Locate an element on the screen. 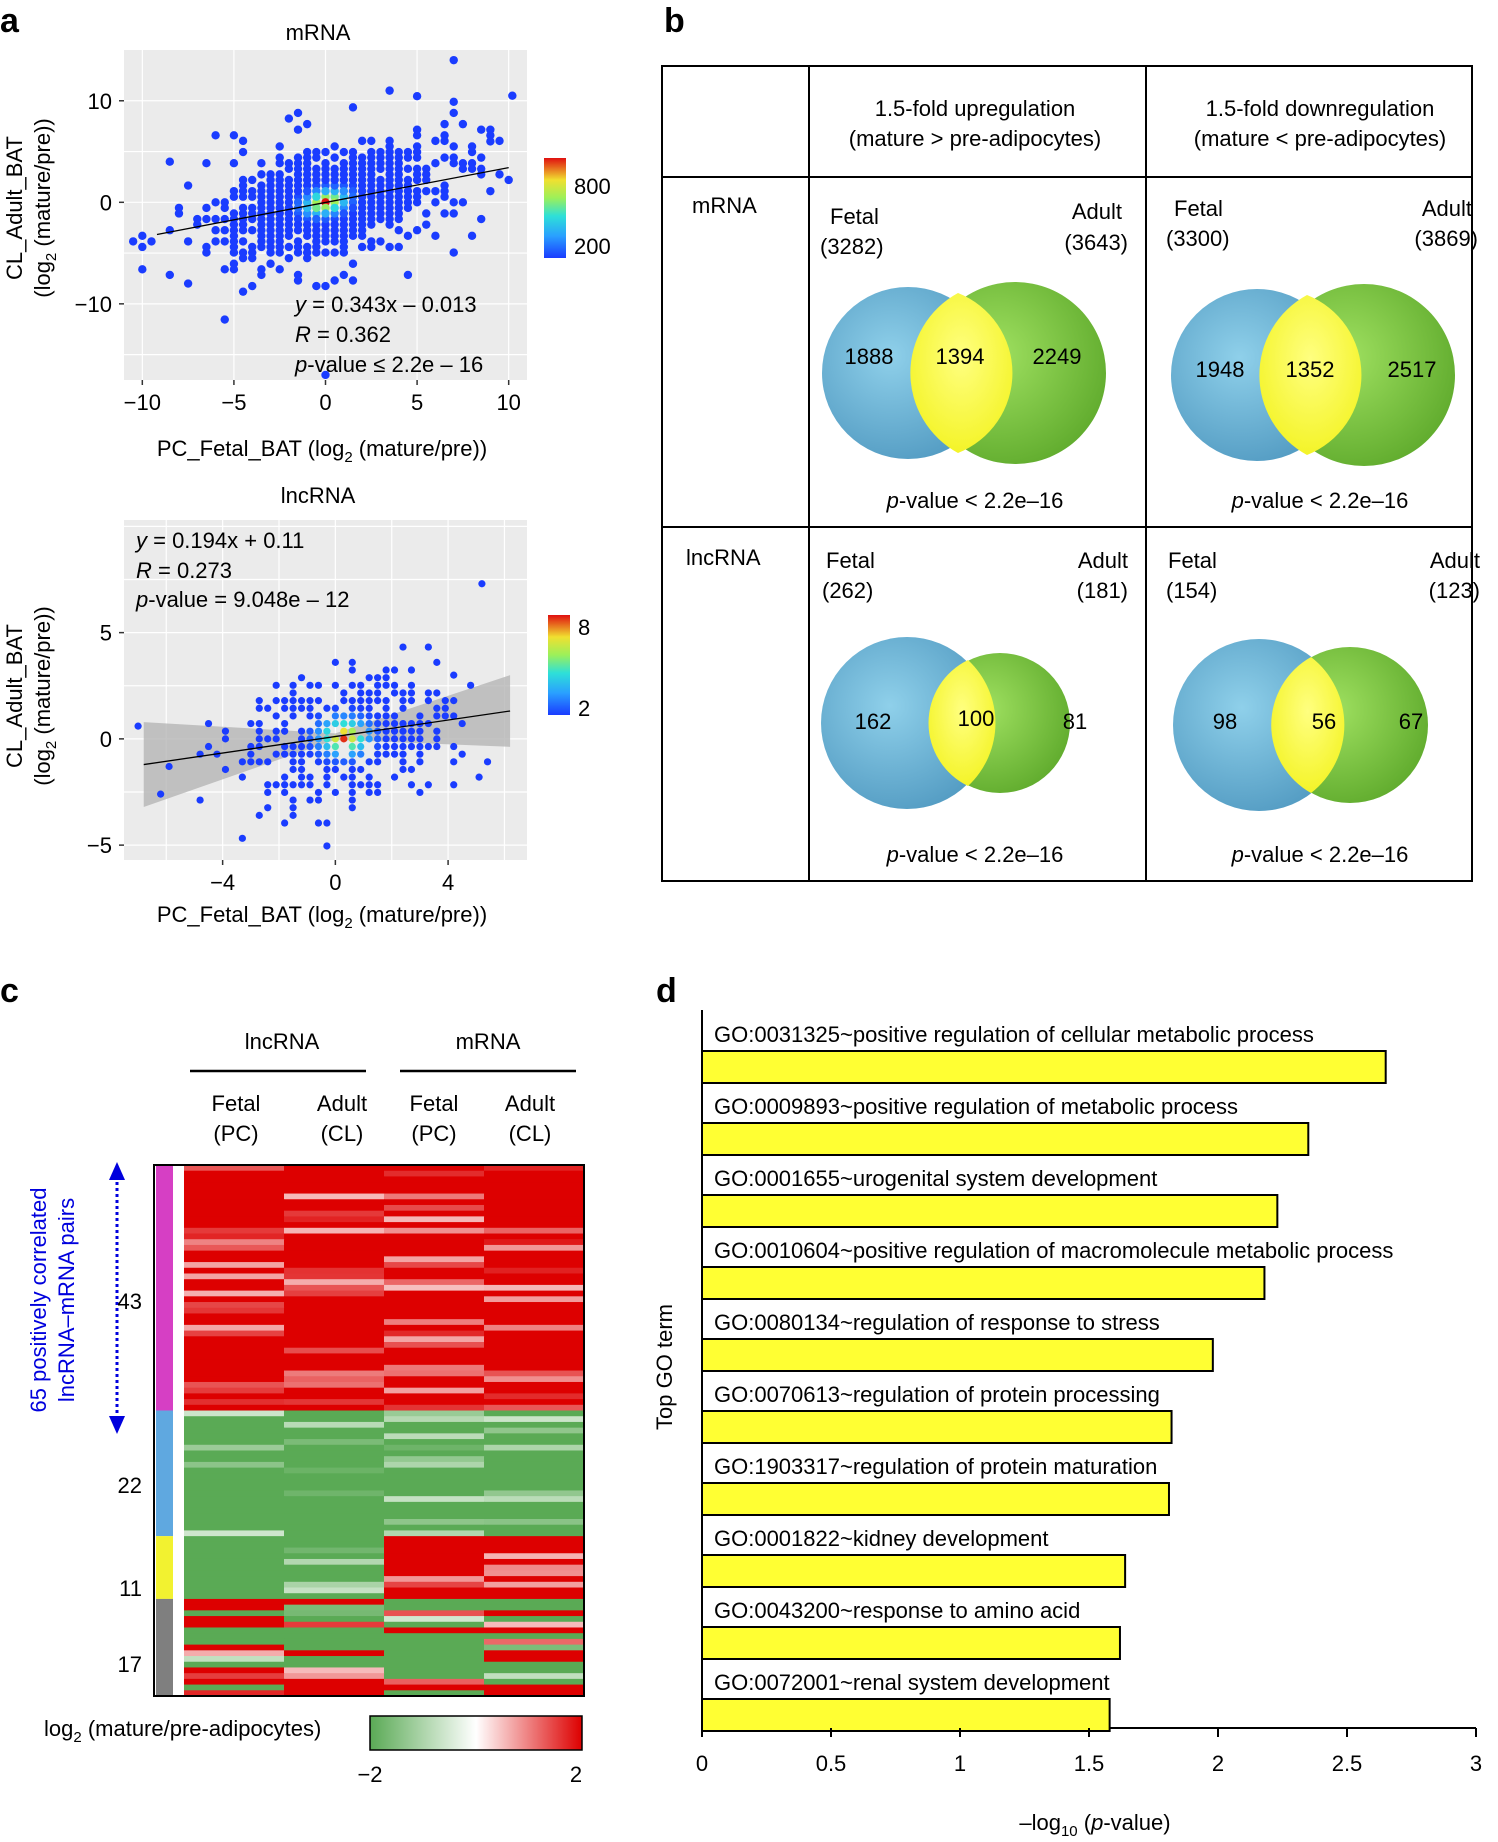 Image resolution: width=1498 pixels, height=1842 pixels. venn-right-only-count: 81 is located at coordinates (1075, 721).